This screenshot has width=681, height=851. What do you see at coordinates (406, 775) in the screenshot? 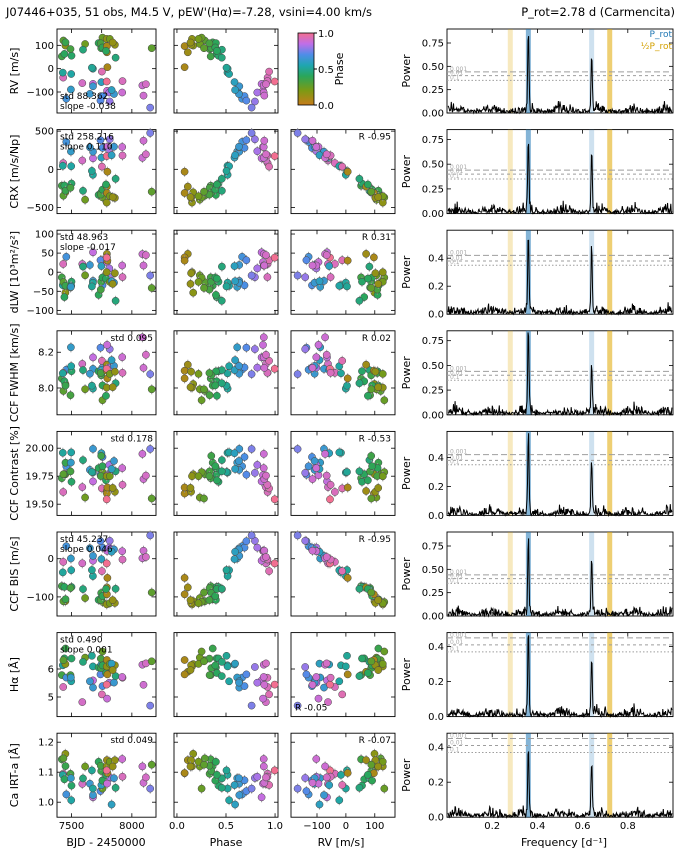
I see `power-label: Power` at bounding box center [406, 775].